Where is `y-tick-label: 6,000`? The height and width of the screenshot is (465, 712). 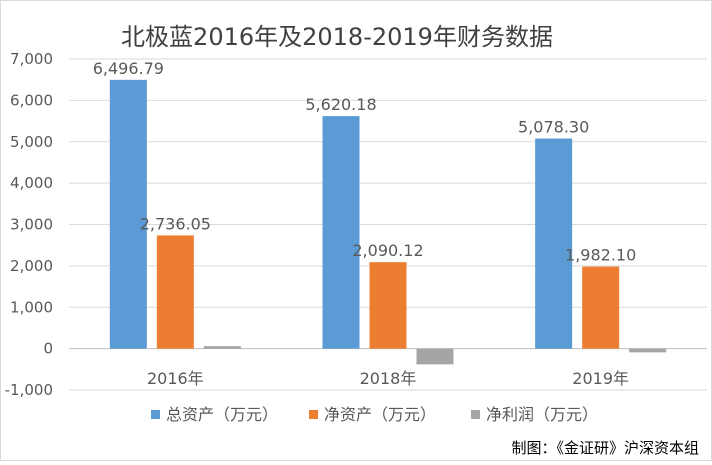 y-tick-label: 6,000 is located at coordinates (31, 100).